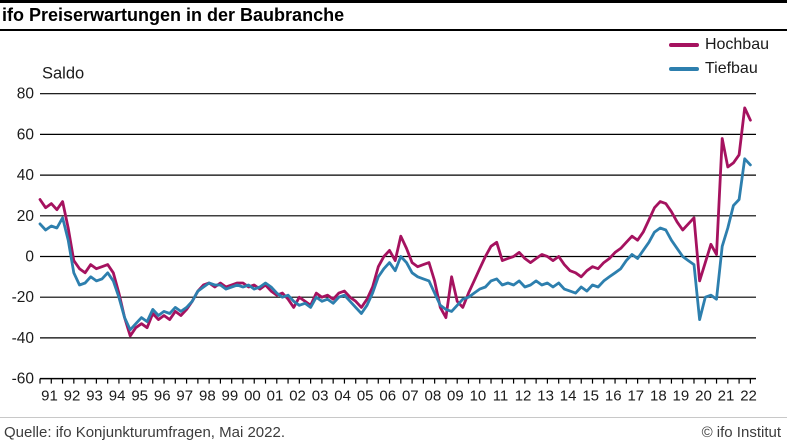 This screenshot has height=443, width=787. What do you see at coordinates (173, 15) in the screenshot?
I see `page-title: ifo Preiserwartungen in der Baubranche` at bounding box center [173, 15].